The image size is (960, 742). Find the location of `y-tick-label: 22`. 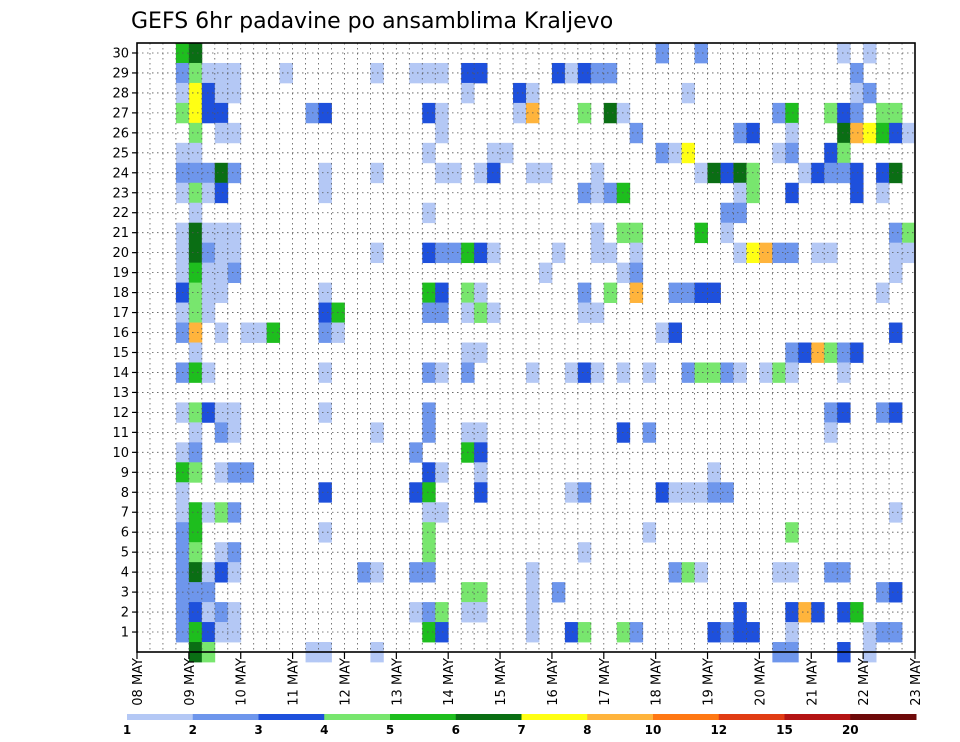

y-tick-label: 22 is located at coordinates (120, 213).